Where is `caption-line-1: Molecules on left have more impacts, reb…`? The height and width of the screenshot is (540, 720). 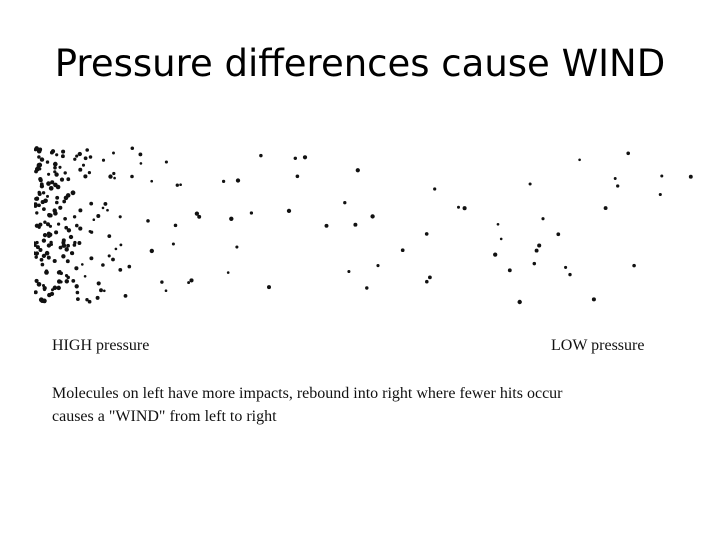 caption-line-1: Molecules on left have more impacts, reb… is located at coordinates (307, 393).